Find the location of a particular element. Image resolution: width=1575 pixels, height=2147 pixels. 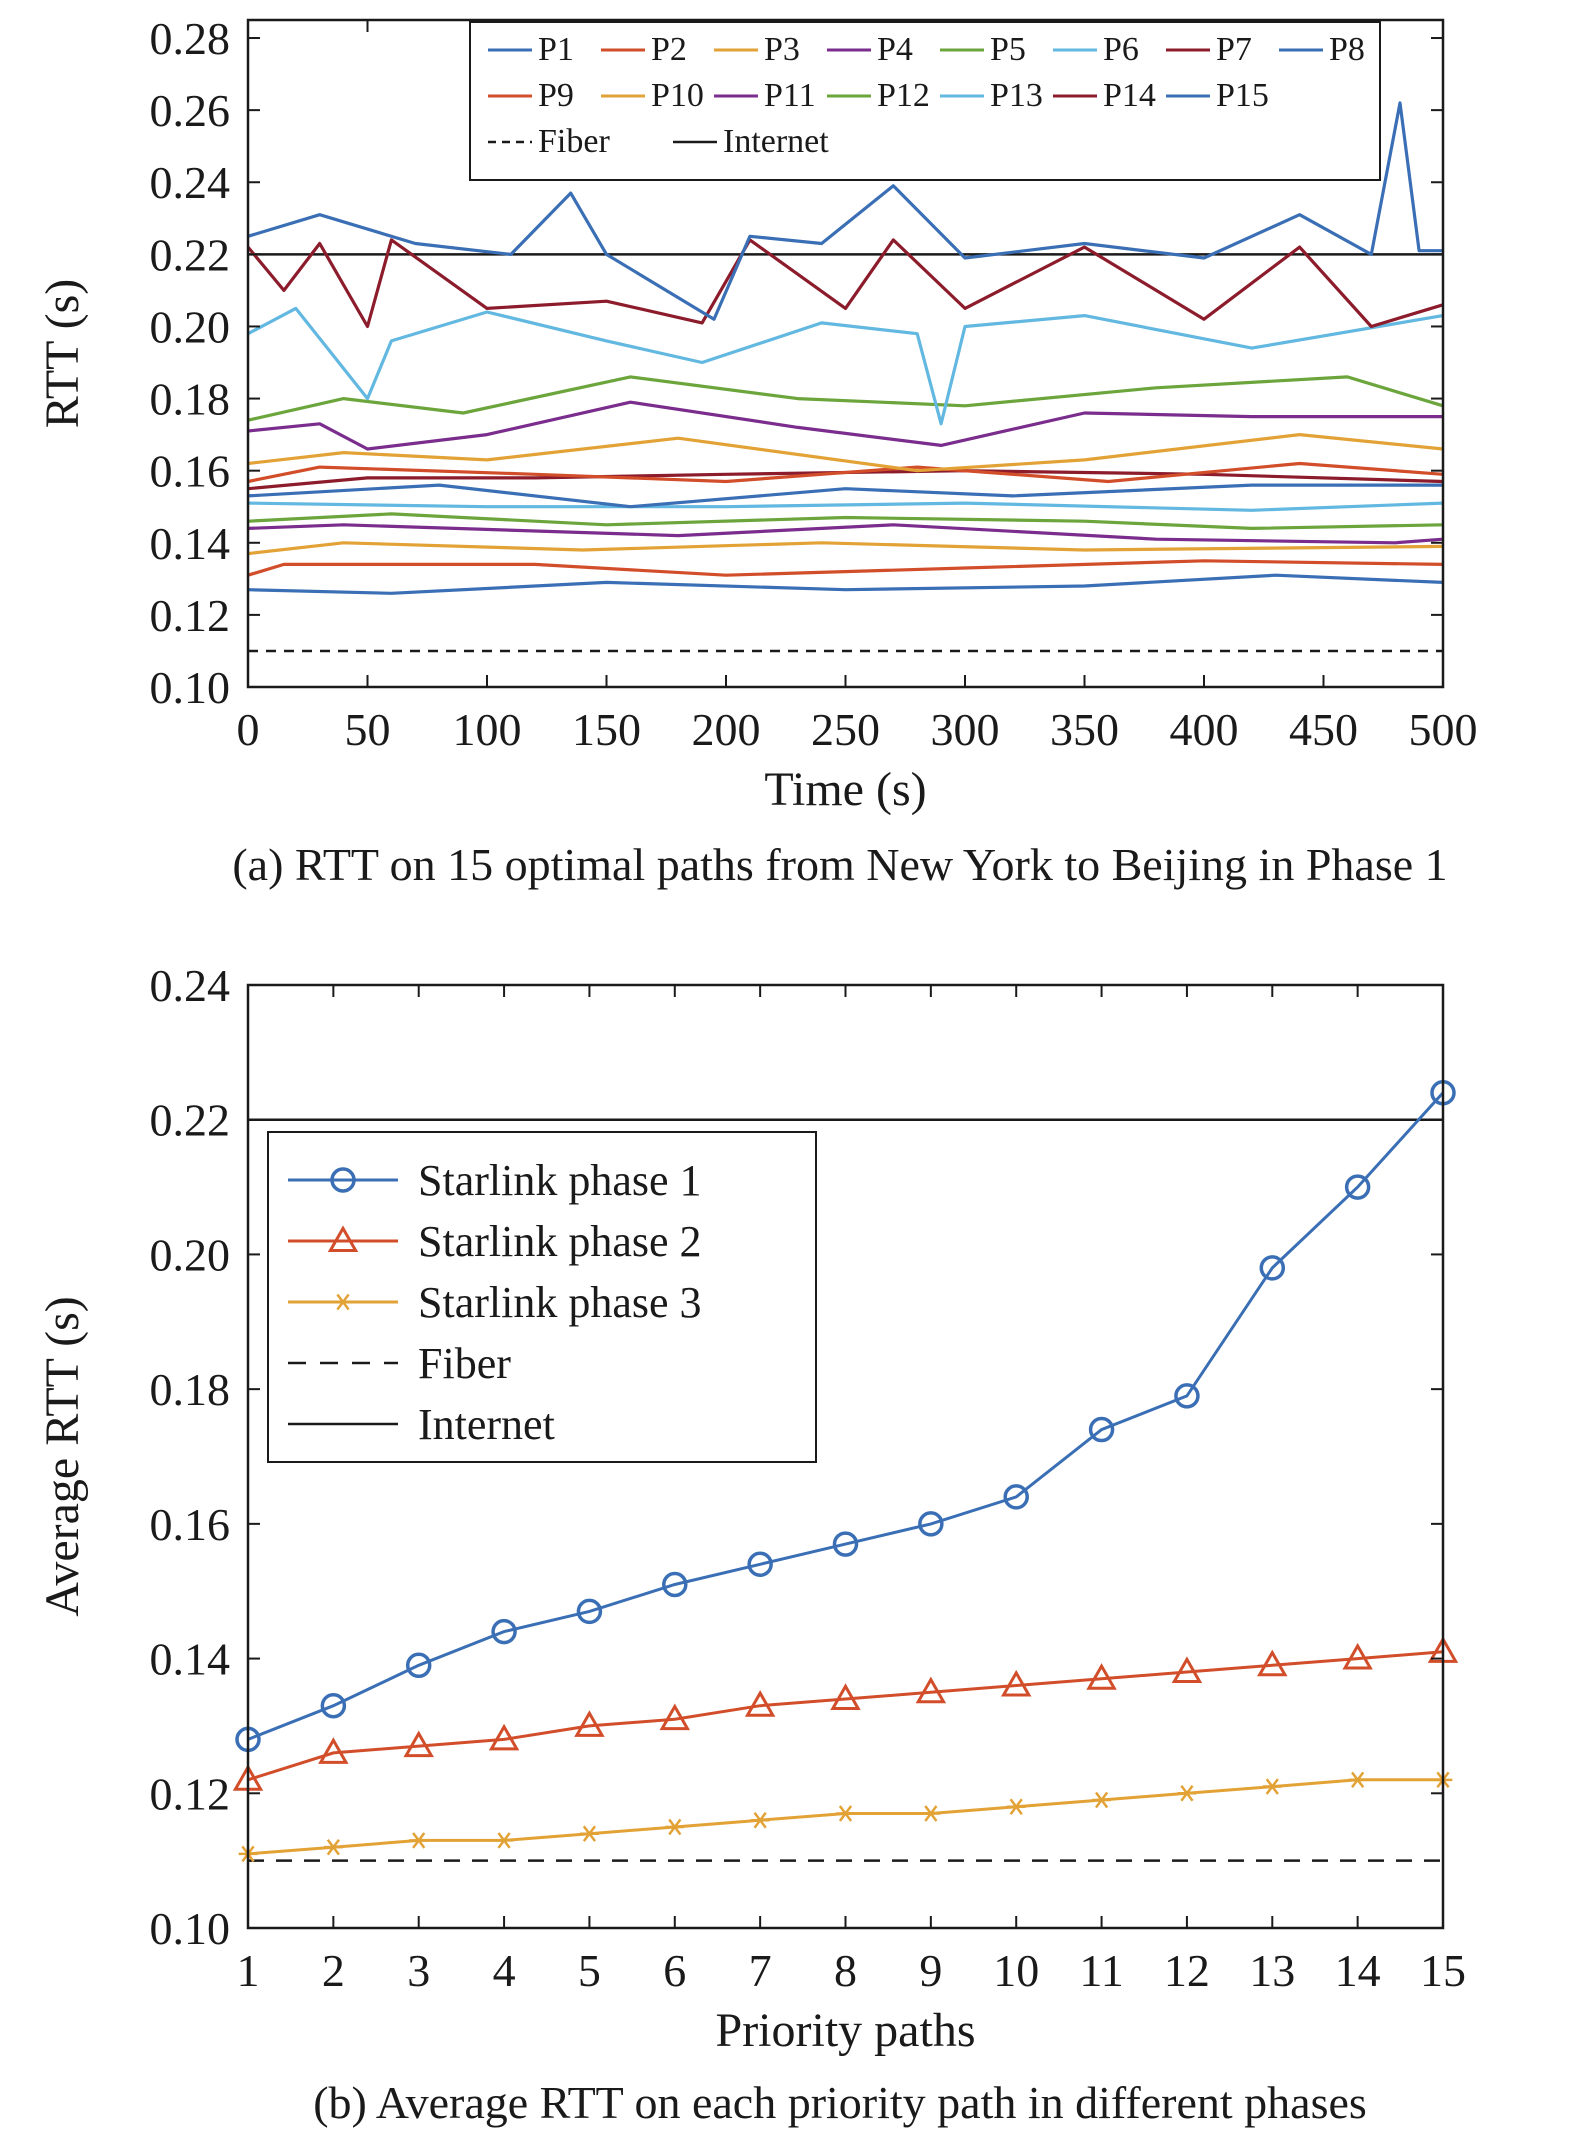

legend-label-p2: P2 is located at coordinates (669, 49).